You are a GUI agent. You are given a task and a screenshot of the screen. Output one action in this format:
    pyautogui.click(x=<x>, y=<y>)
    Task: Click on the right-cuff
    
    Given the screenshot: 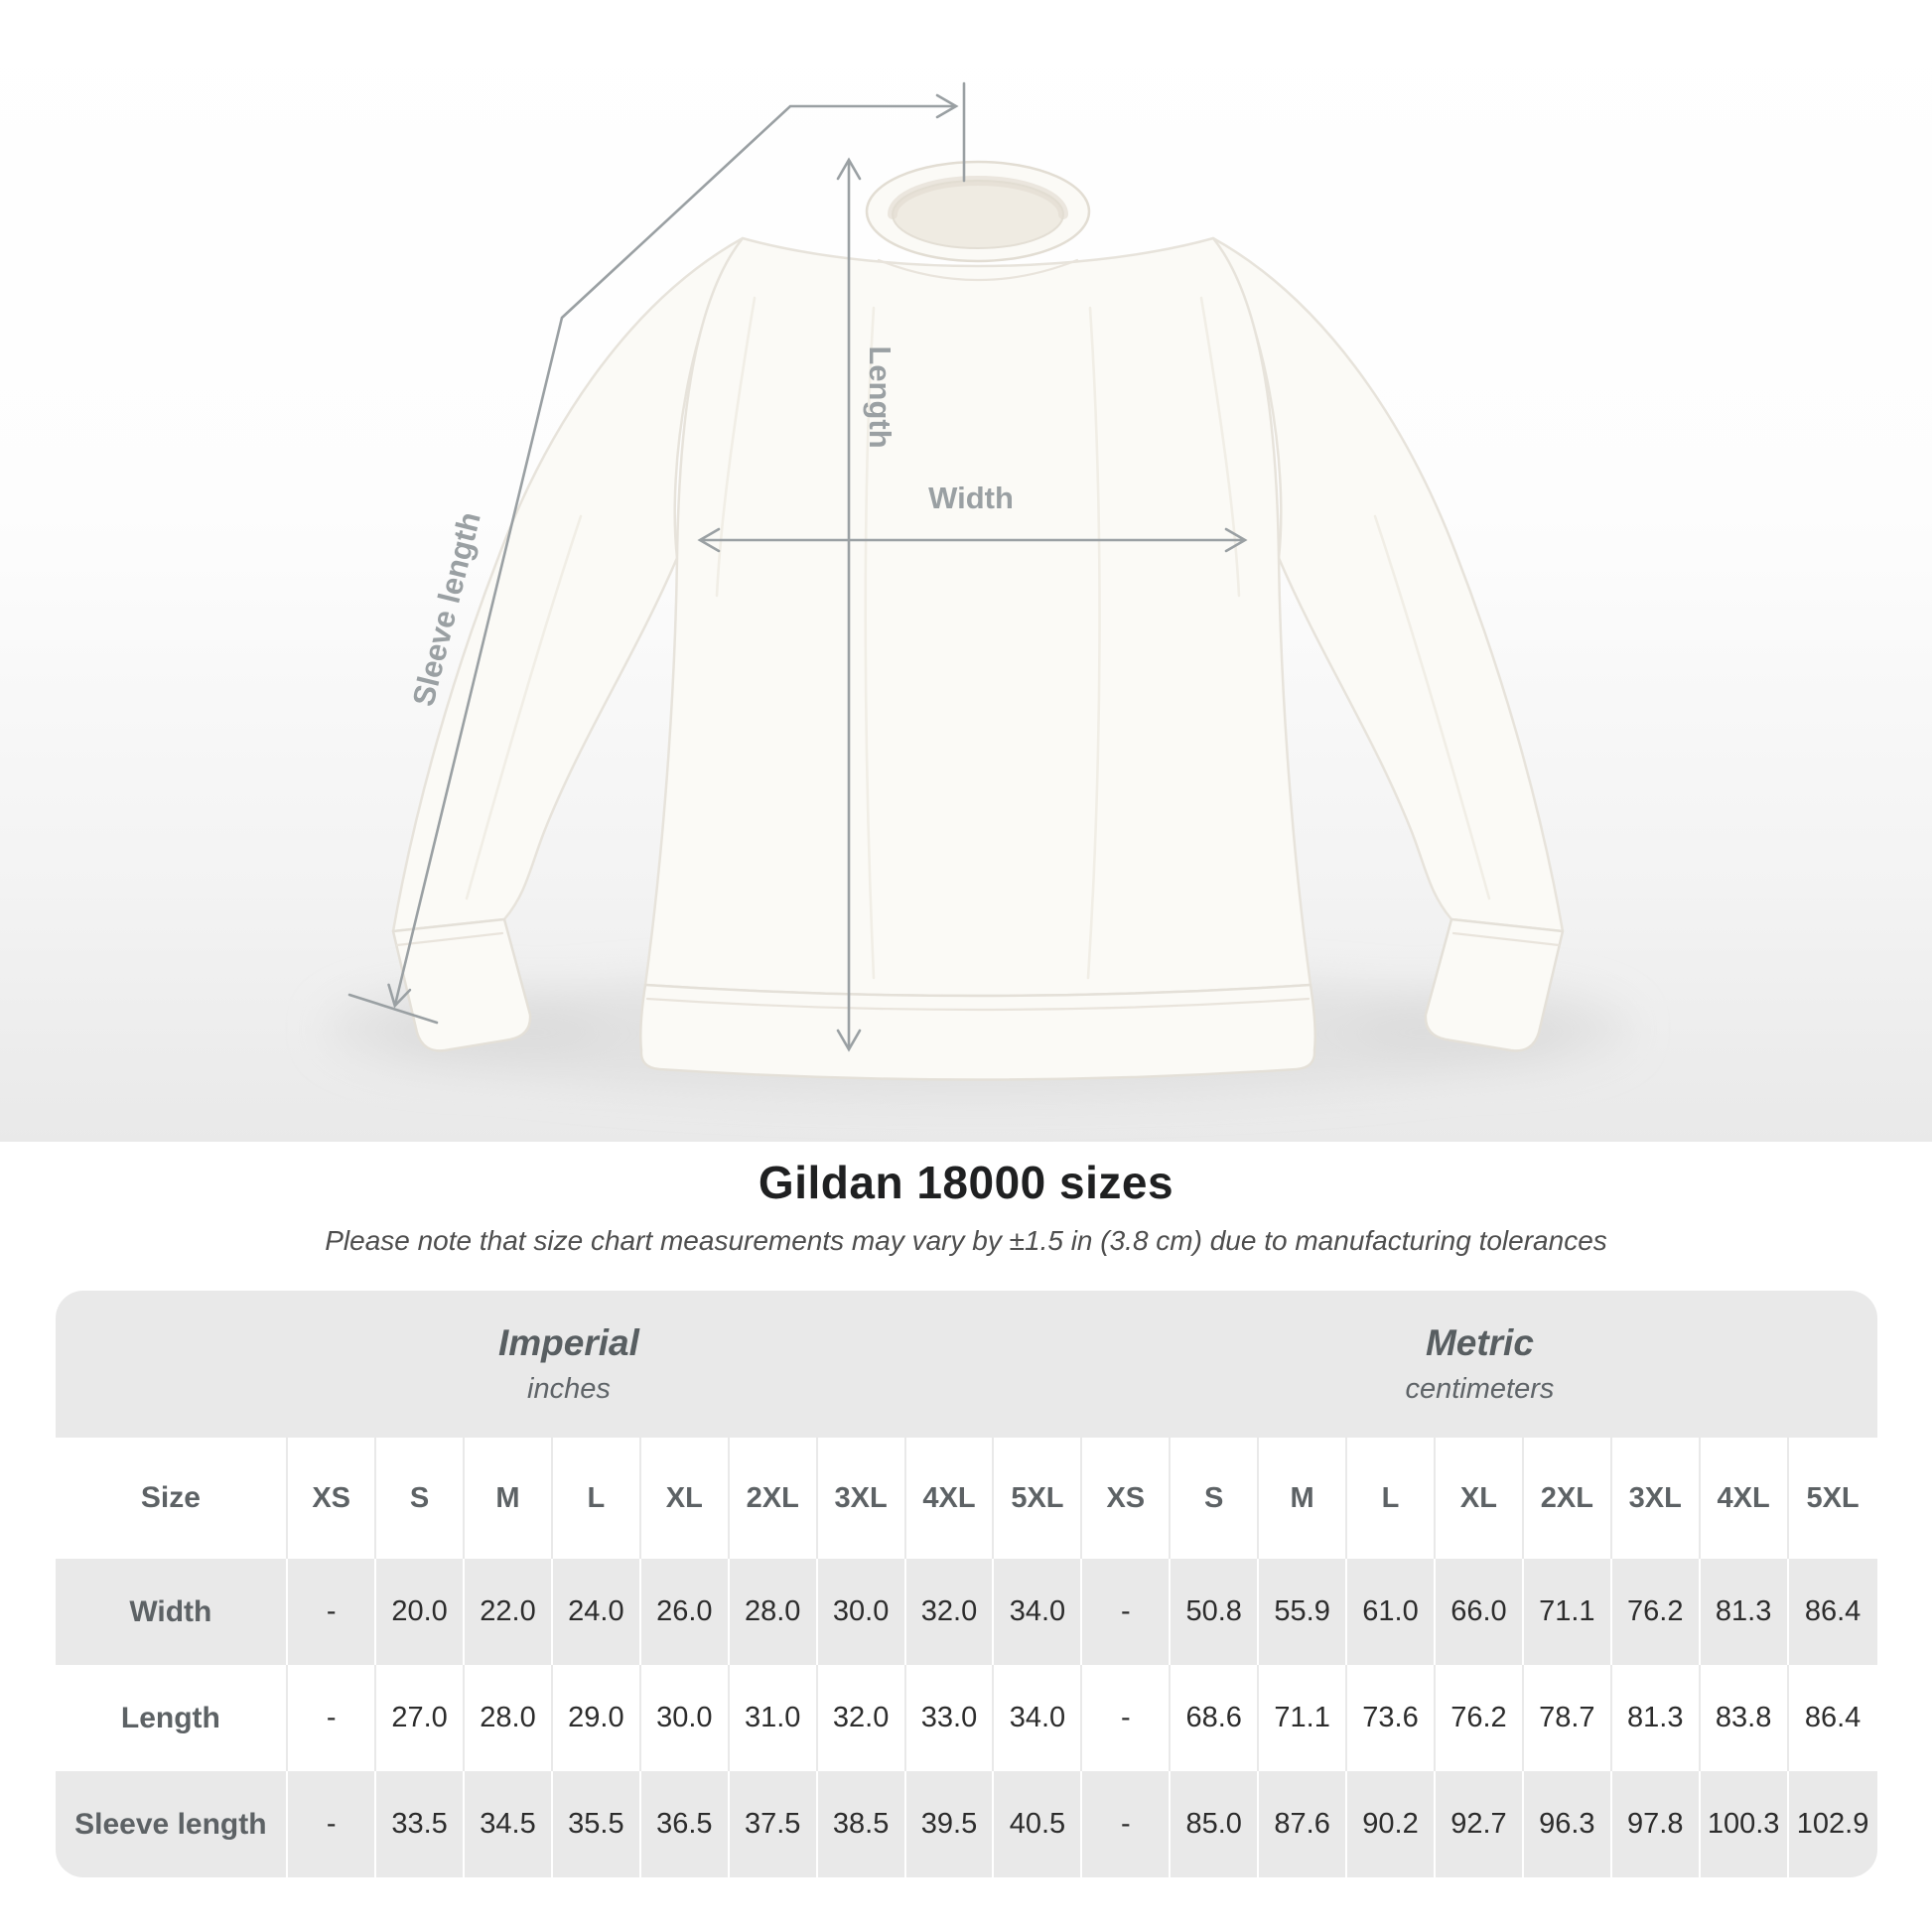 What is the action you would take?
    pyautogui.click(x=1494, y=984)
    